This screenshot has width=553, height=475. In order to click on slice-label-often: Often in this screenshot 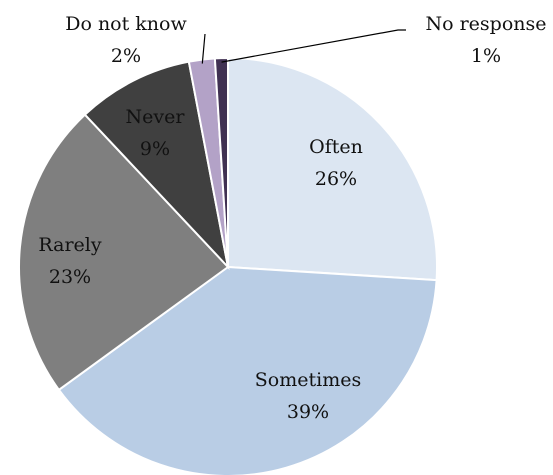, I will do `click(336, 147)`.